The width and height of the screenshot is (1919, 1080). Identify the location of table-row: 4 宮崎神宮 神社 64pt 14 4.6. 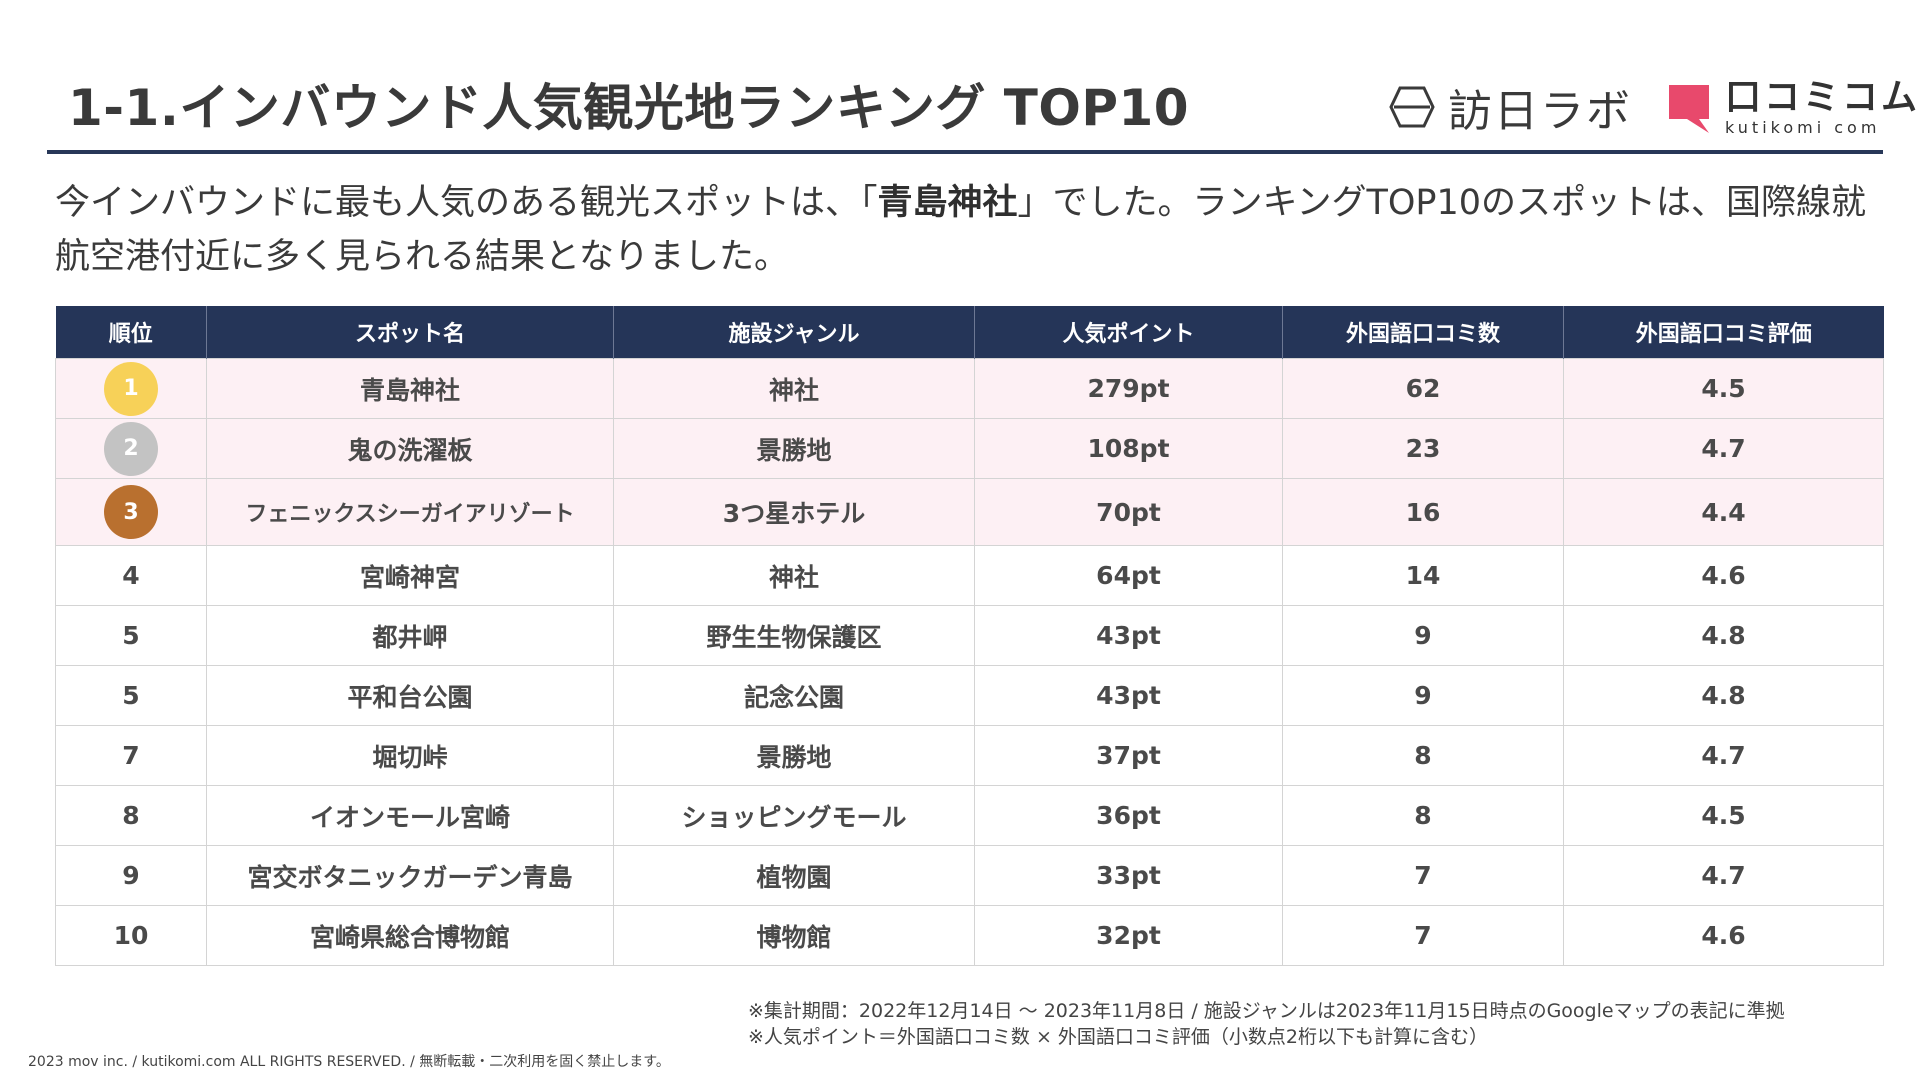
(969, 575).